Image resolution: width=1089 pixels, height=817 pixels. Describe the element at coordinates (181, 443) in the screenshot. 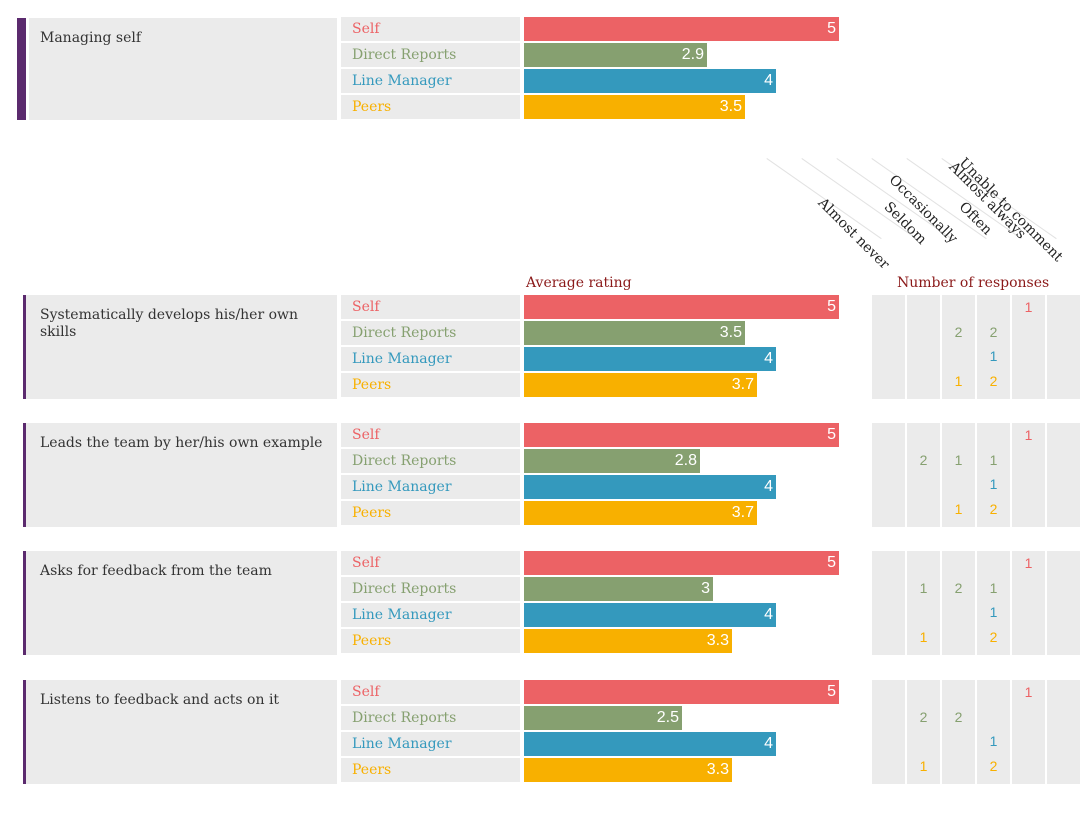

I see `item-title: Leads the team by her/his own example` at that location.